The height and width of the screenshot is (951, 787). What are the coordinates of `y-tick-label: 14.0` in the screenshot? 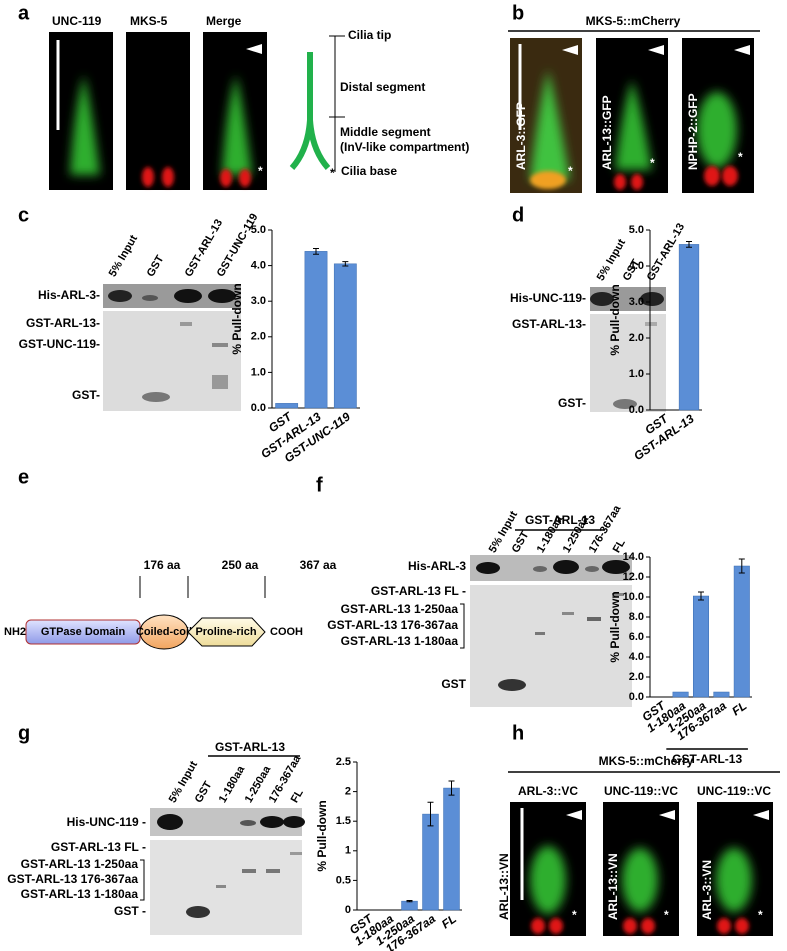 It's located at (633, 557).